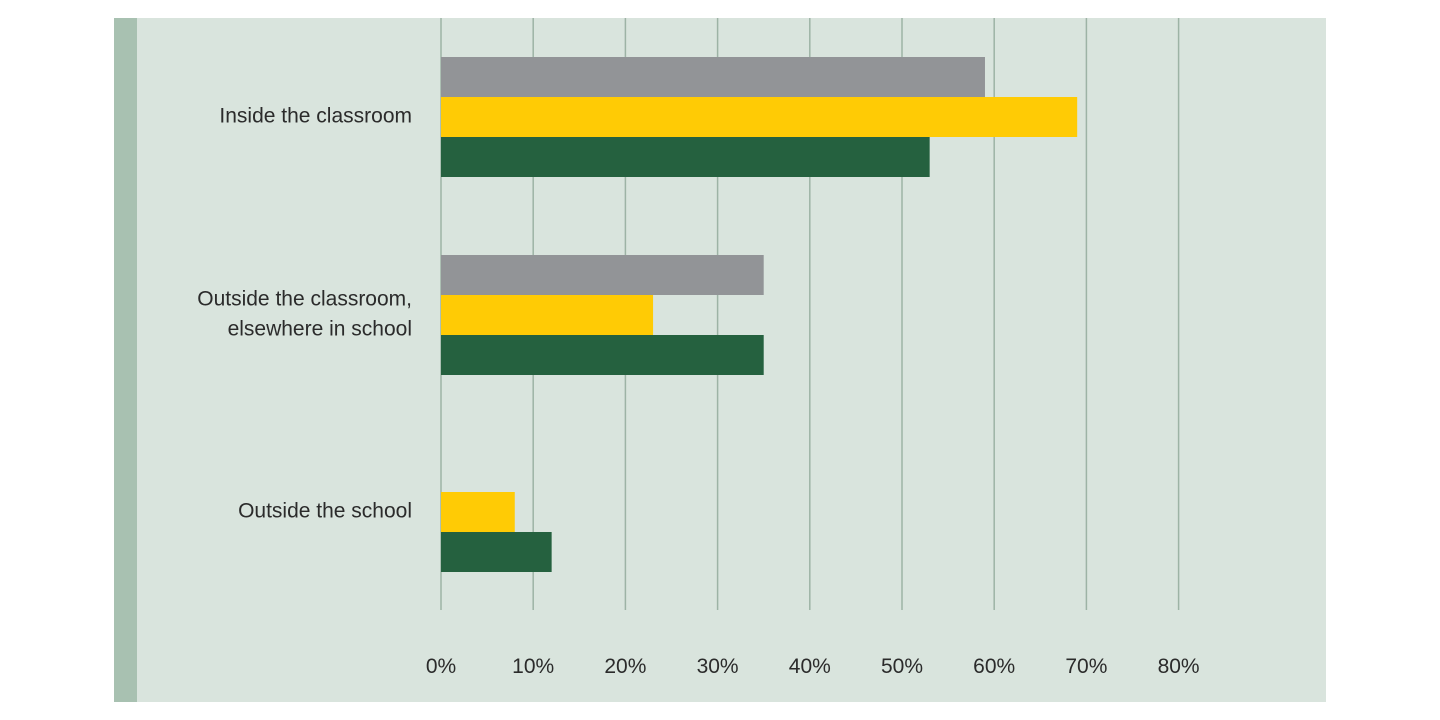 The image size is (1440, 720). What do you see at coordinates (902, 666) in the screenshot?
I see `x-tick-label: 50%` at bounding box center [902, 666].